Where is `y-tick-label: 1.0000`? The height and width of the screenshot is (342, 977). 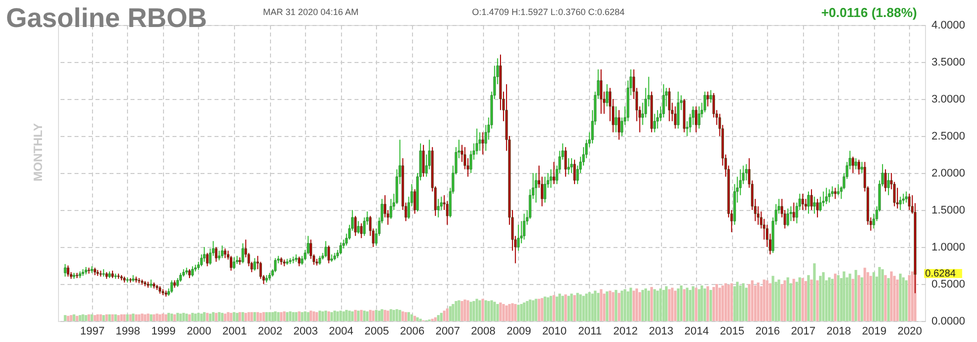 y-tick-label: 1.0000 is located at coordinates (949, 248).